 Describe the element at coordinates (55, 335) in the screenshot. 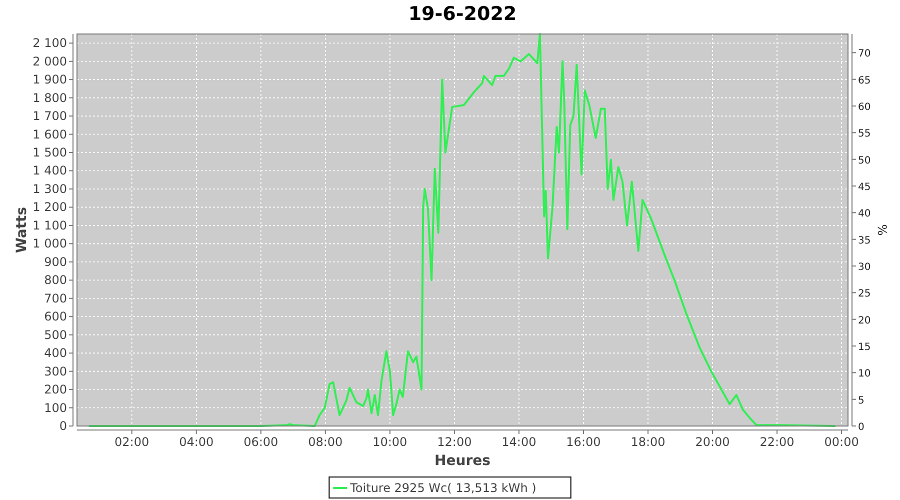

I see `y-tick-label: 500` at that location.